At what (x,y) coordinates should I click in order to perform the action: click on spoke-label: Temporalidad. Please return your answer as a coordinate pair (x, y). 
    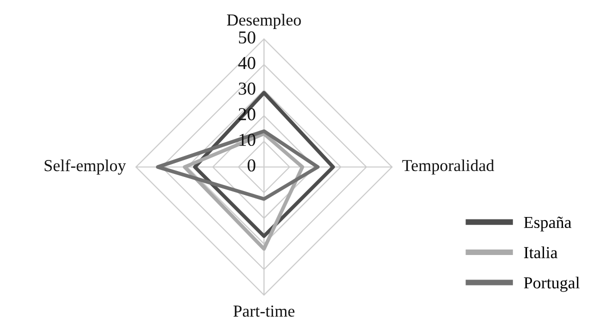
    Looking at the image, I should click on (448, 167).